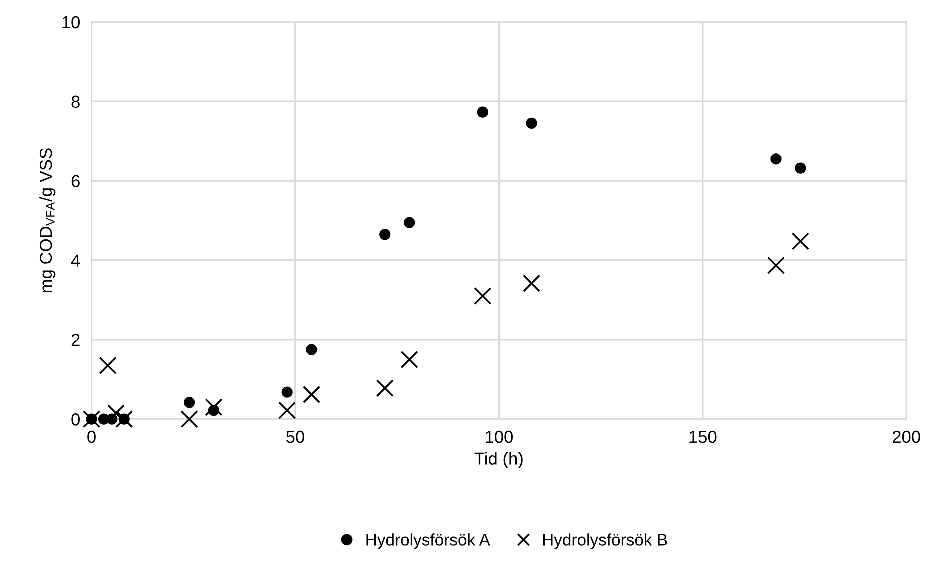 The image size is (927, 569). What do you see at coordinates (906, 437) in the screenshot?
I see `x-tick-label: 200` at bounding box center [906, 437].